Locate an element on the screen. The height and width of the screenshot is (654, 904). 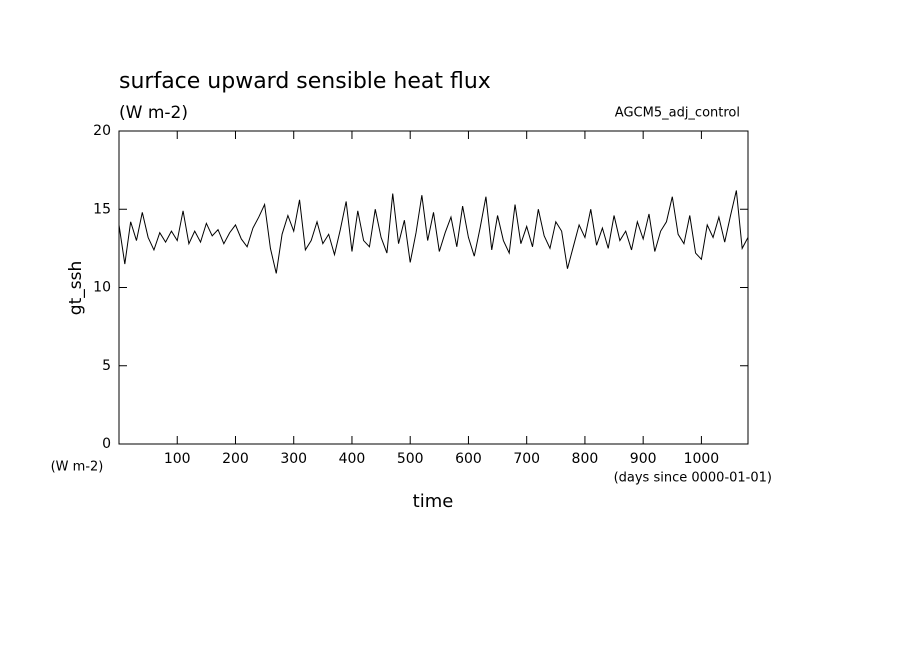
y-tick-label: 20 is located at coordinates (102, 131).